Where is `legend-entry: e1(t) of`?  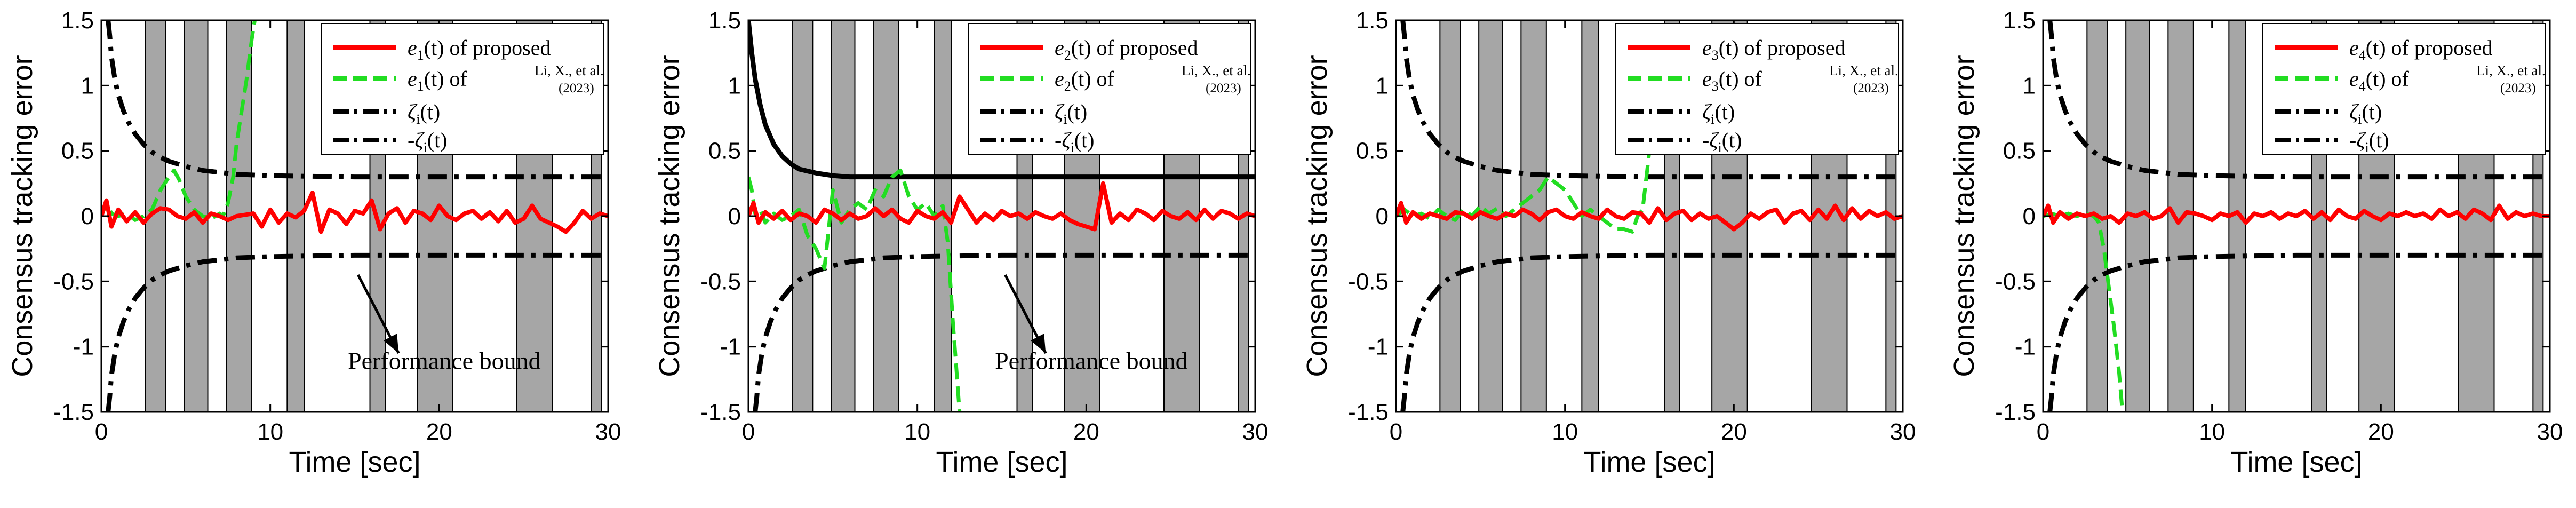 legend-entry: e1(t) of is located at coordinates (438, 80).